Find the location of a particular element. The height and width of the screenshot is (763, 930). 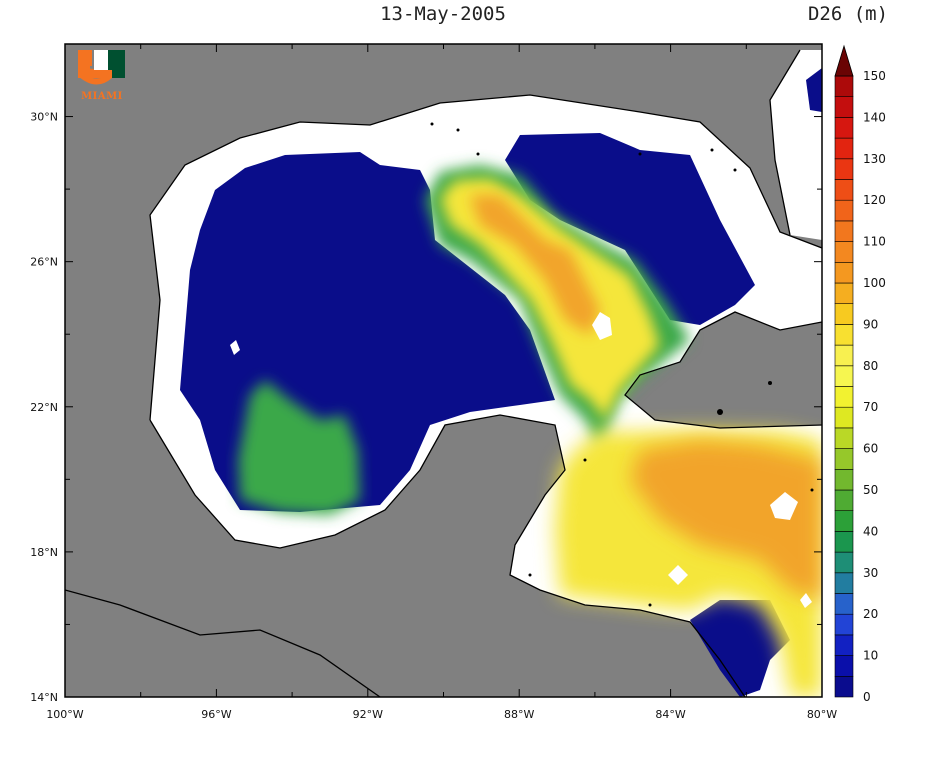

lon-label: 96°W is located at coordinates (216, 714).